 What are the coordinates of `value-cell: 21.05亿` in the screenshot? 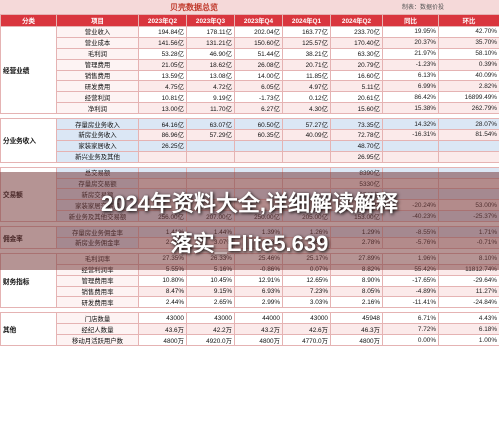 It's located at (162, 64).